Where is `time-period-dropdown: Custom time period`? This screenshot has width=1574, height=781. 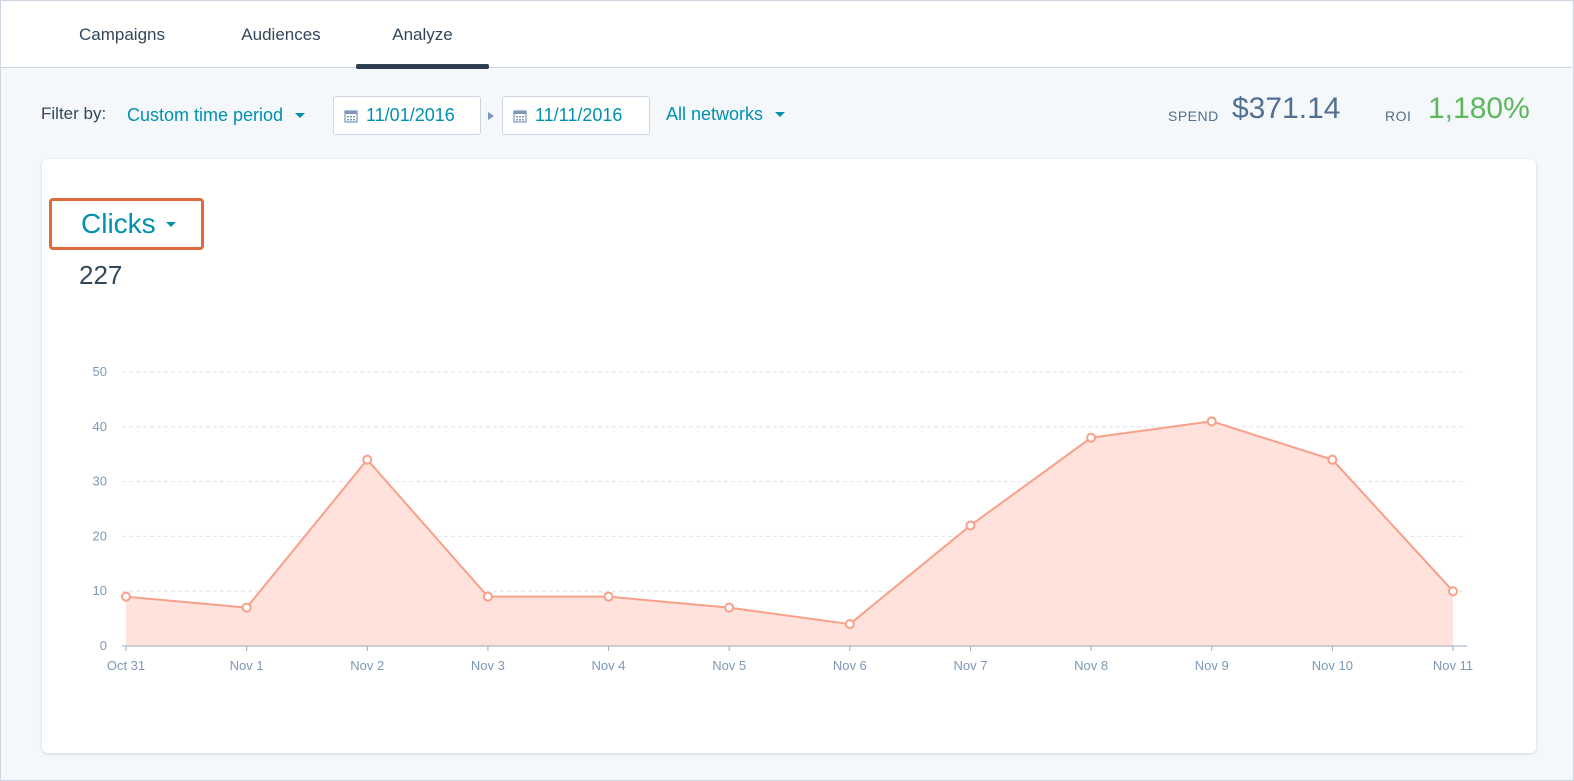
time-period-dropdown: Custom time period is located at coordinates (216, 115).